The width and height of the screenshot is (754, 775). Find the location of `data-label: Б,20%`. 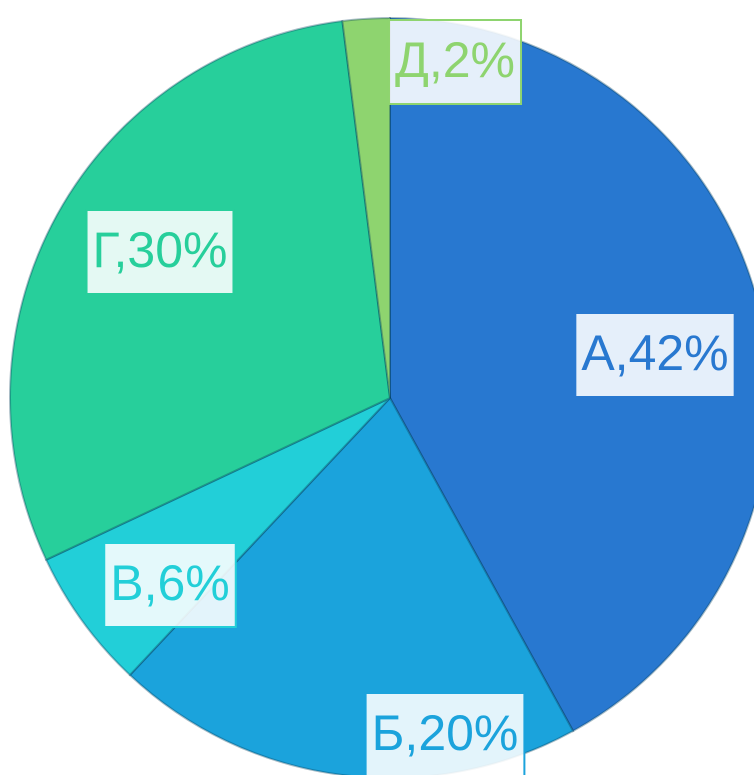

data-label: Б,20% is located at coordinates (445, 733).